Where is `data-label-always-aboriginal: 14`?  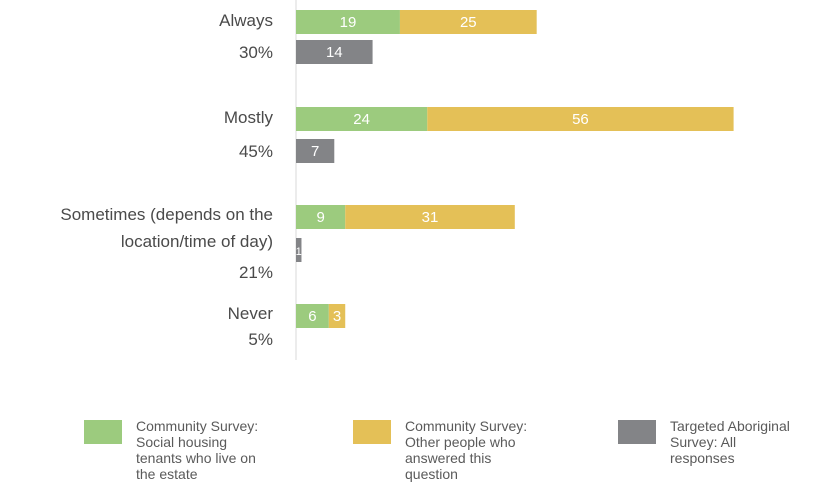
data-label-always-aboriginal: 14 is located at coordinates (334, 52).